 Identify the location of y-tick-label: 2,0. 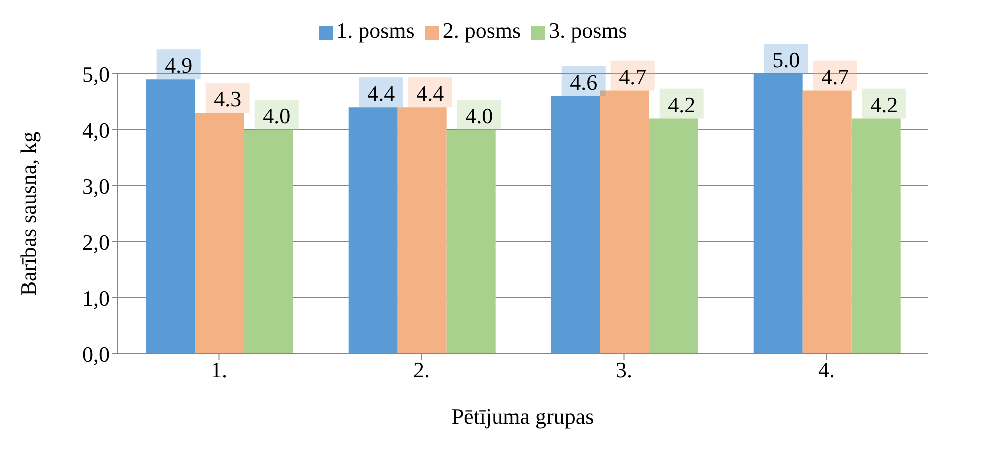
(96, 242).